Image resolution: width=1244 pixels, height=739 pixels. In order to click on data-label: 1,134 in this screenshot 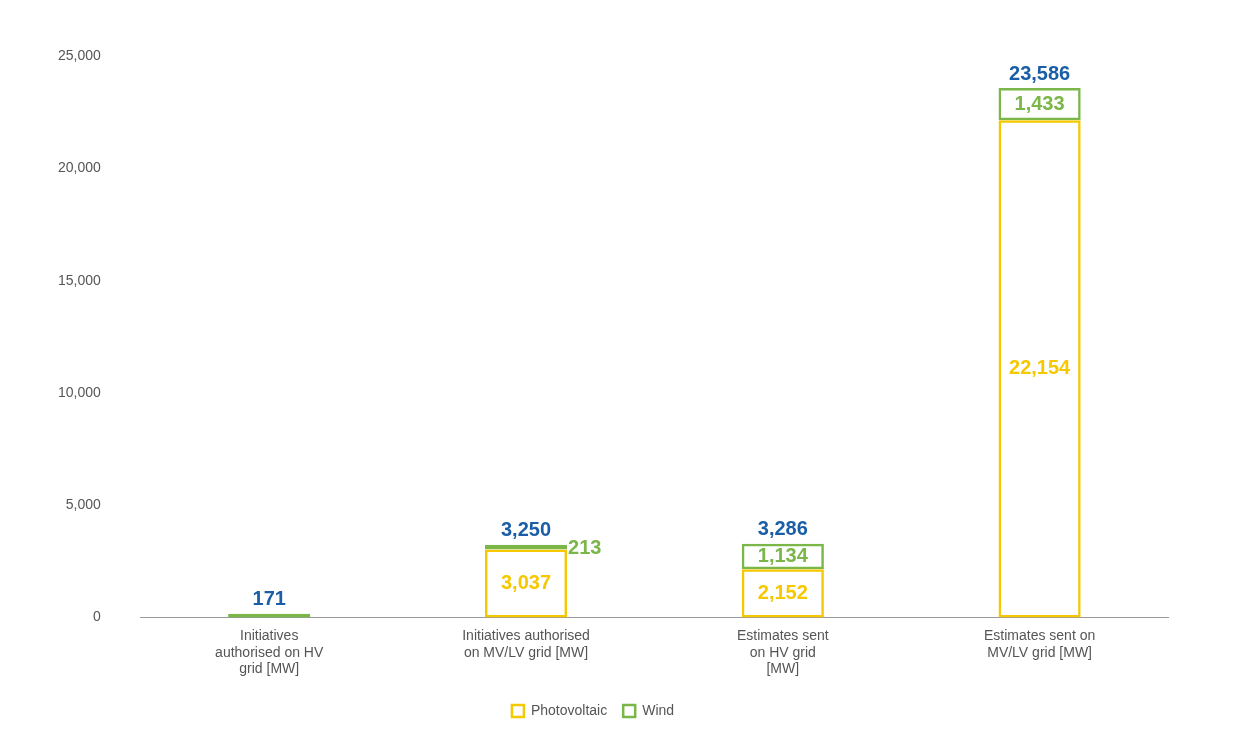, I will do `click(783, 555)`.